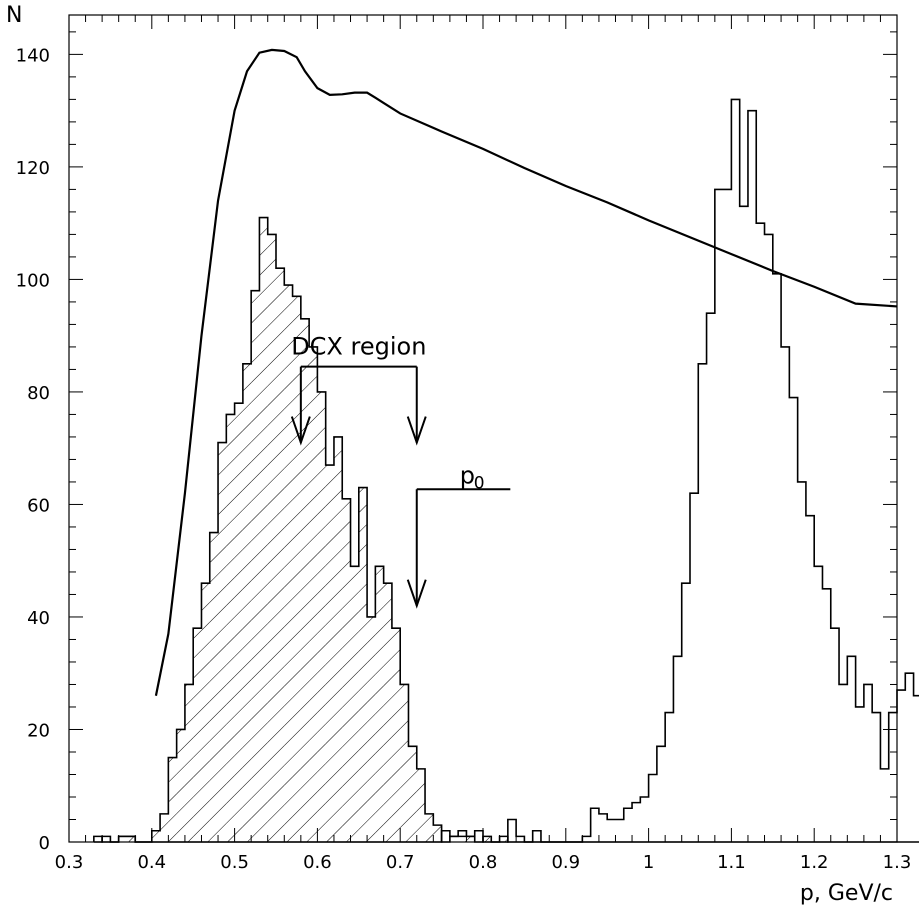 The height and width of the screenshot is (916, 919). I want to click on y-tick-label: 40, so click(38, 618).